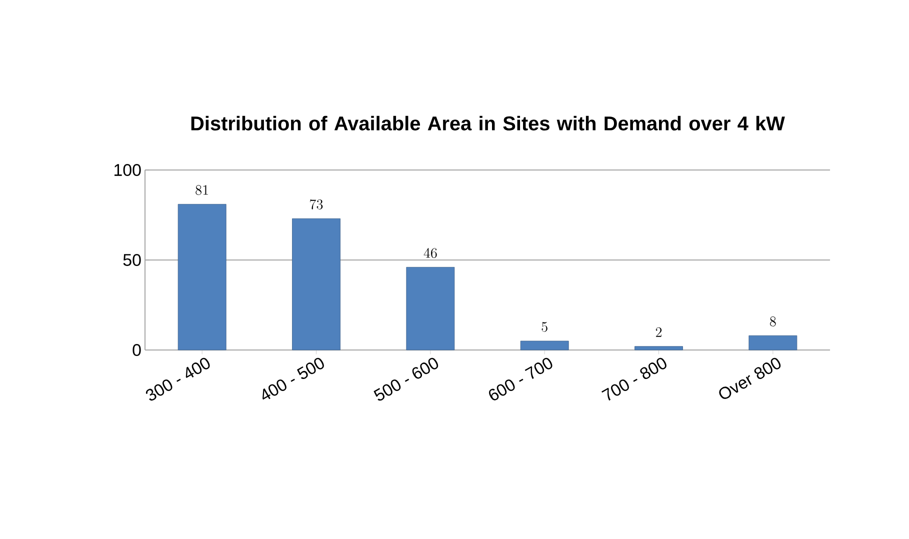  What do you see at coordinates (316, 204) in the screenshot?
I see `data-label: 73` at bounding box center [316, 204].